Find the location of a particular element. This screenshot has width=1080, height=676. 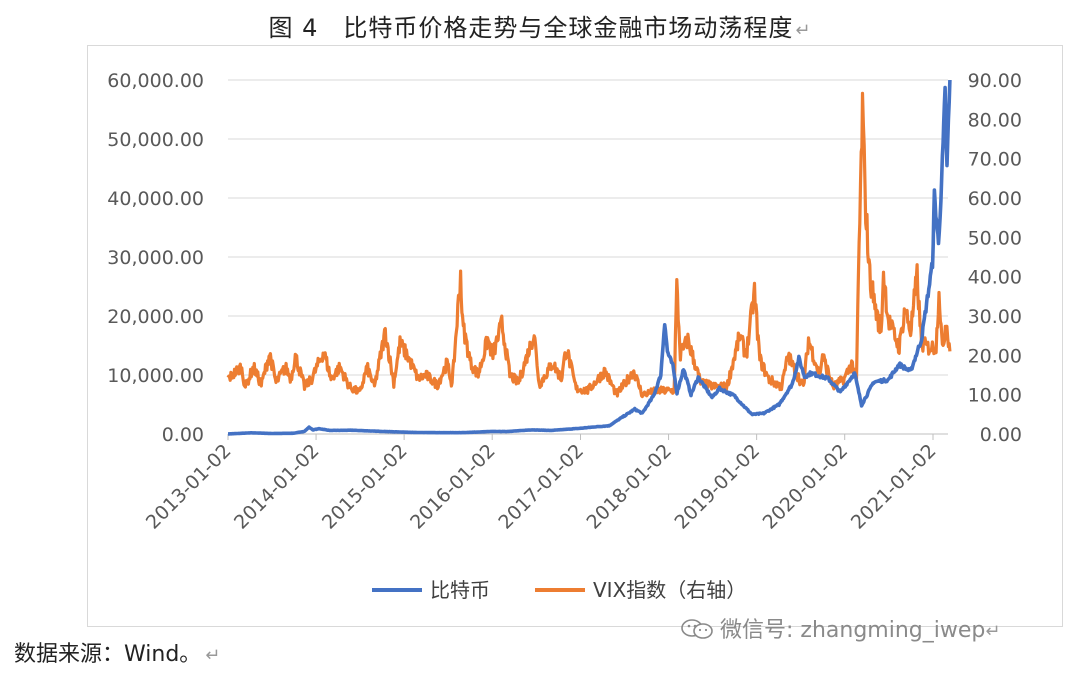

y-right-tick-label: 30.00 is located at coordinates (995, 317).